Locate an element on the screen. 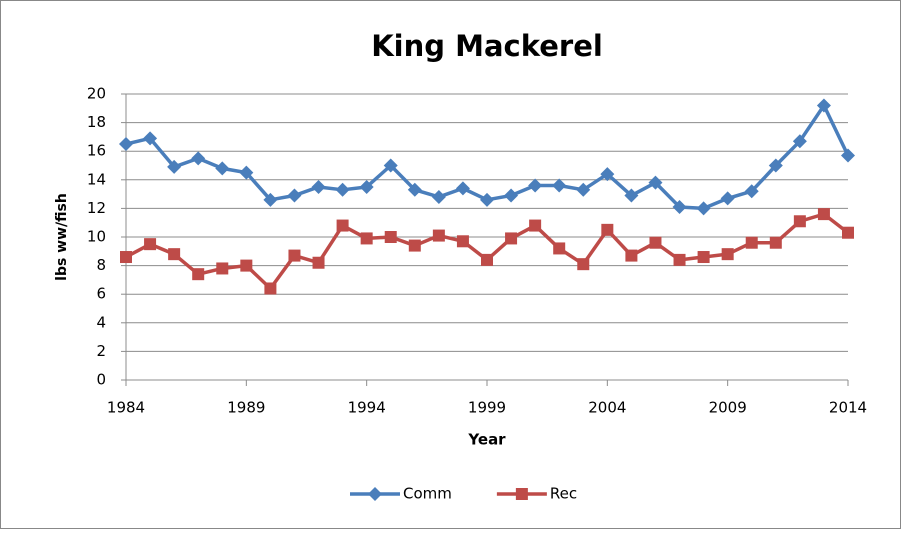 This screenshot has height=533, width=901. y-tick-label: 18 is located at coordinates (96, 122).